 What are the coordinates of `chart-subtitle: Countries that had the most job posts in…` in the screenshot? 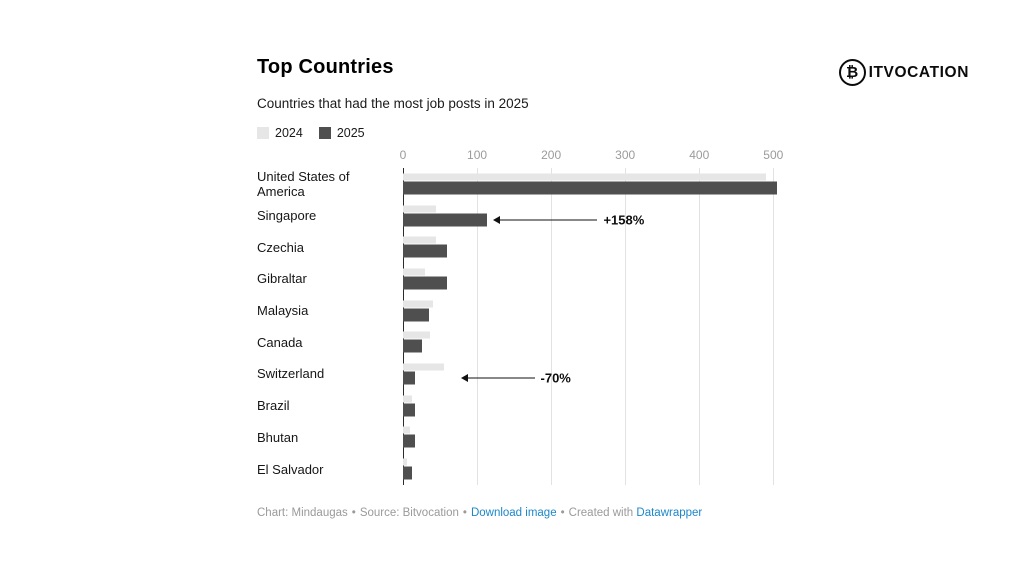 It's located at (393, 103).